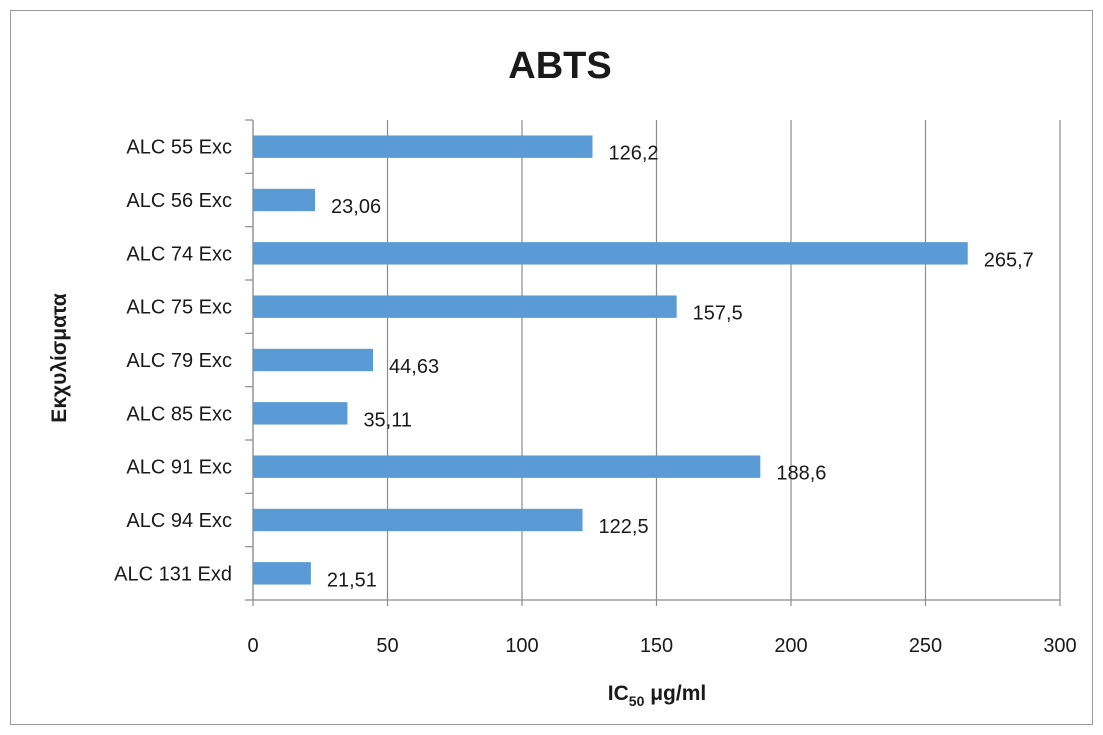 The width and height of the screenshot is (1103, 735). Describe the element at coordinates (1009, 260) in the screenshot. I see `data-label: 265,7` at that location.